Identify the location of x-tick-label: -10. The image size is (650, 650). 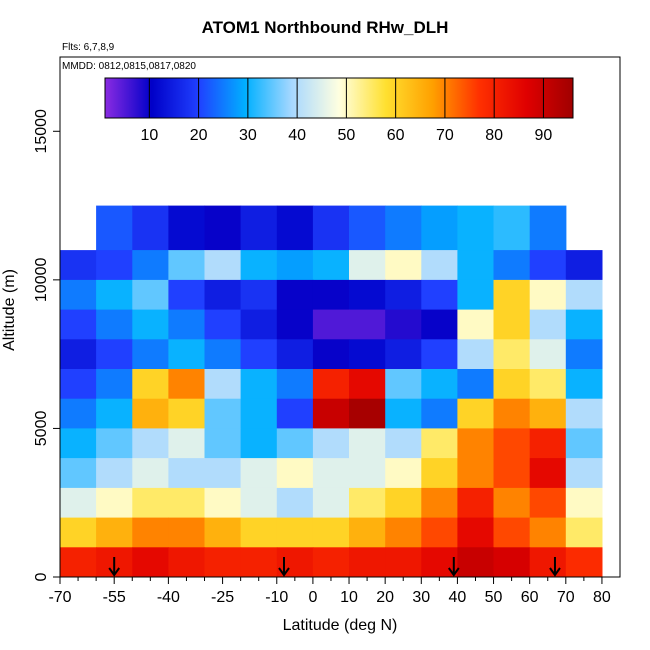
(276, 597).